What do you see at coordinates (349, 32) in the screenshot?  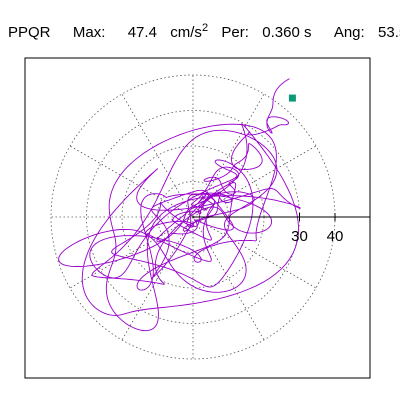 I see `ang-label: Ang:` at bounding box center [349, 32].